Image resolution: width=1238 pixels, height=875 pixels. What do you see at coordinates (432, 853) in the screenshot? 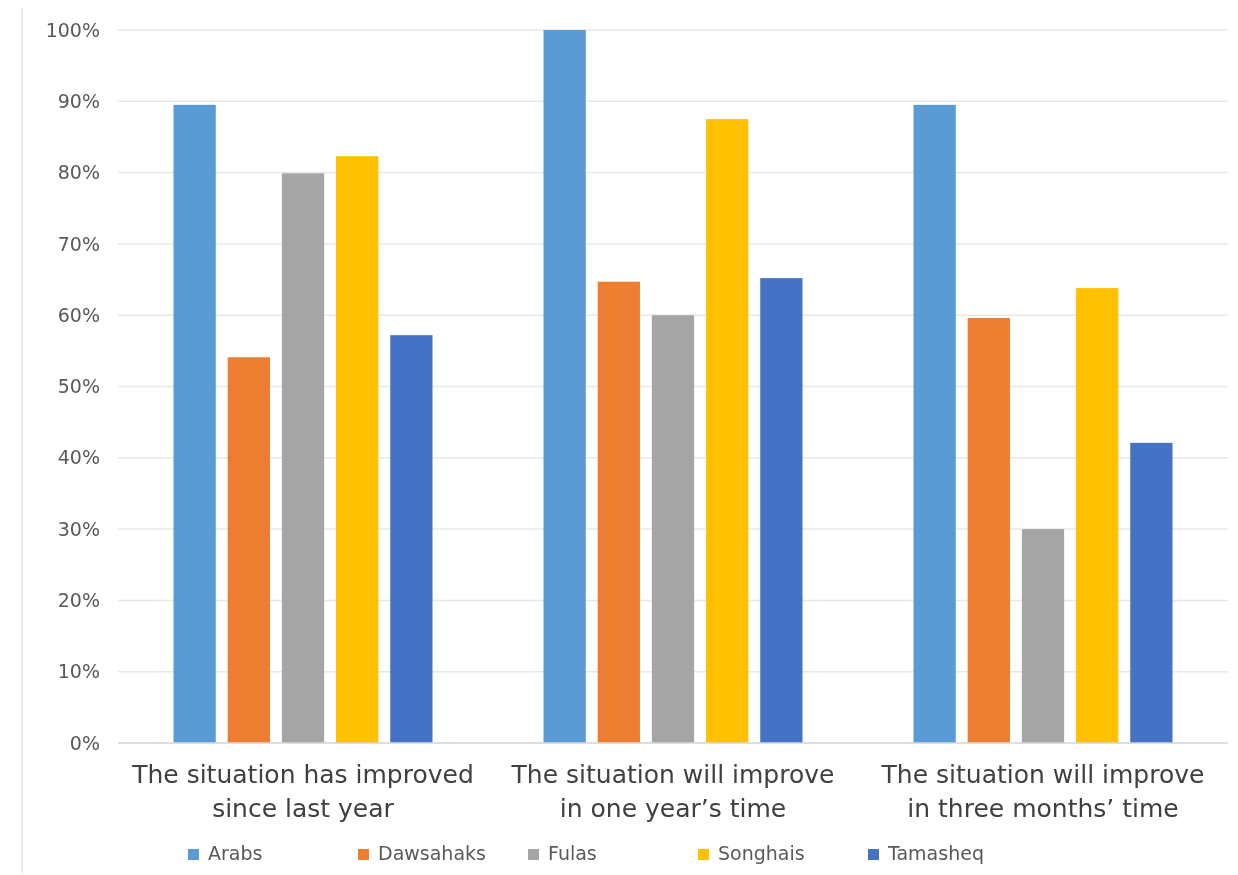
I see `legend-label: Dawsahaks` at bounding box center [432, 853].